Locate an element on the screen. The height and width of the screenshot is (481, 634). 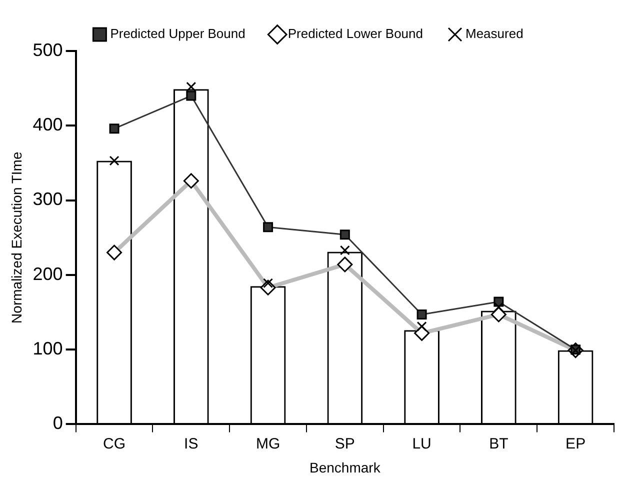
y-tick-label: 100 is located at coordinates (47, 348).